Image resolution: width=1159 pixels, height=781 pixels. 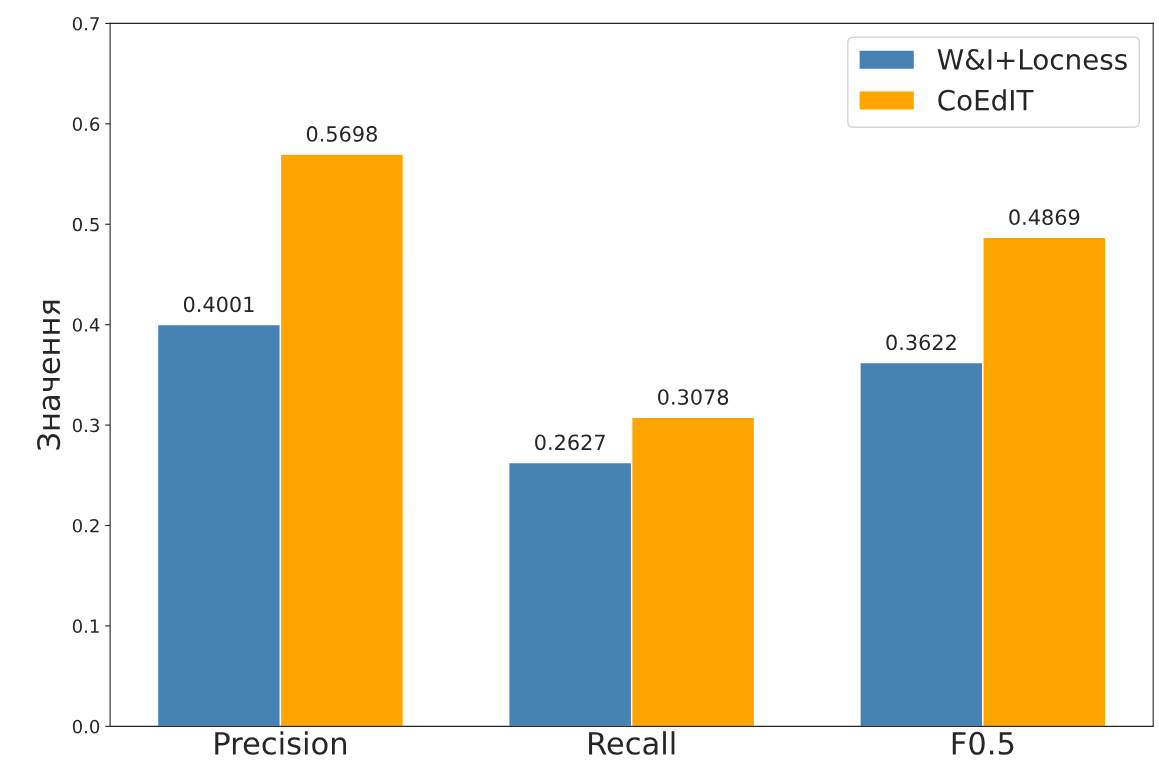 I want to click on y-tick-label: 0.0, so click(x=86, y=726).